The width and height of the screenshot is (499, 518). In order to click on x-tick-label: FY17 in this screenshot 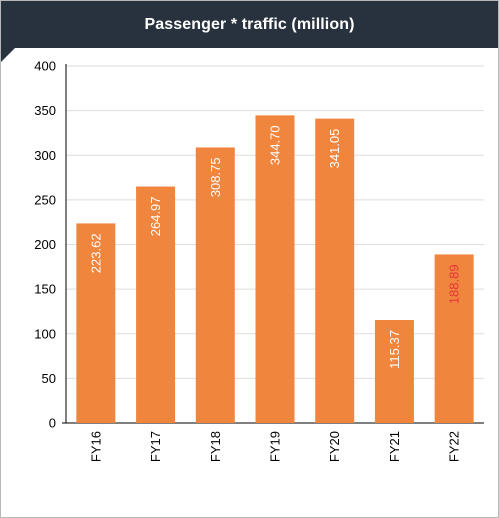, I will do `click(155, 446)`.